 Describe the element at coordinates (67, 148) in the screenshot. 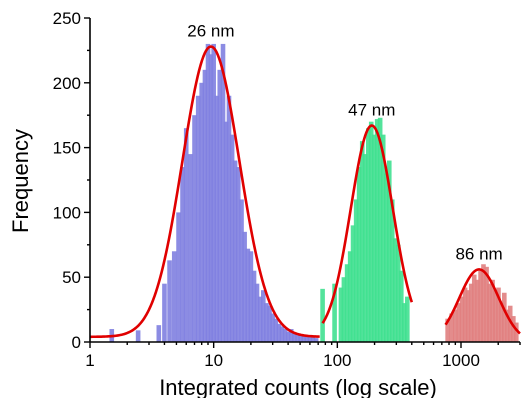

I see `y-tick-label: 150` at that location.